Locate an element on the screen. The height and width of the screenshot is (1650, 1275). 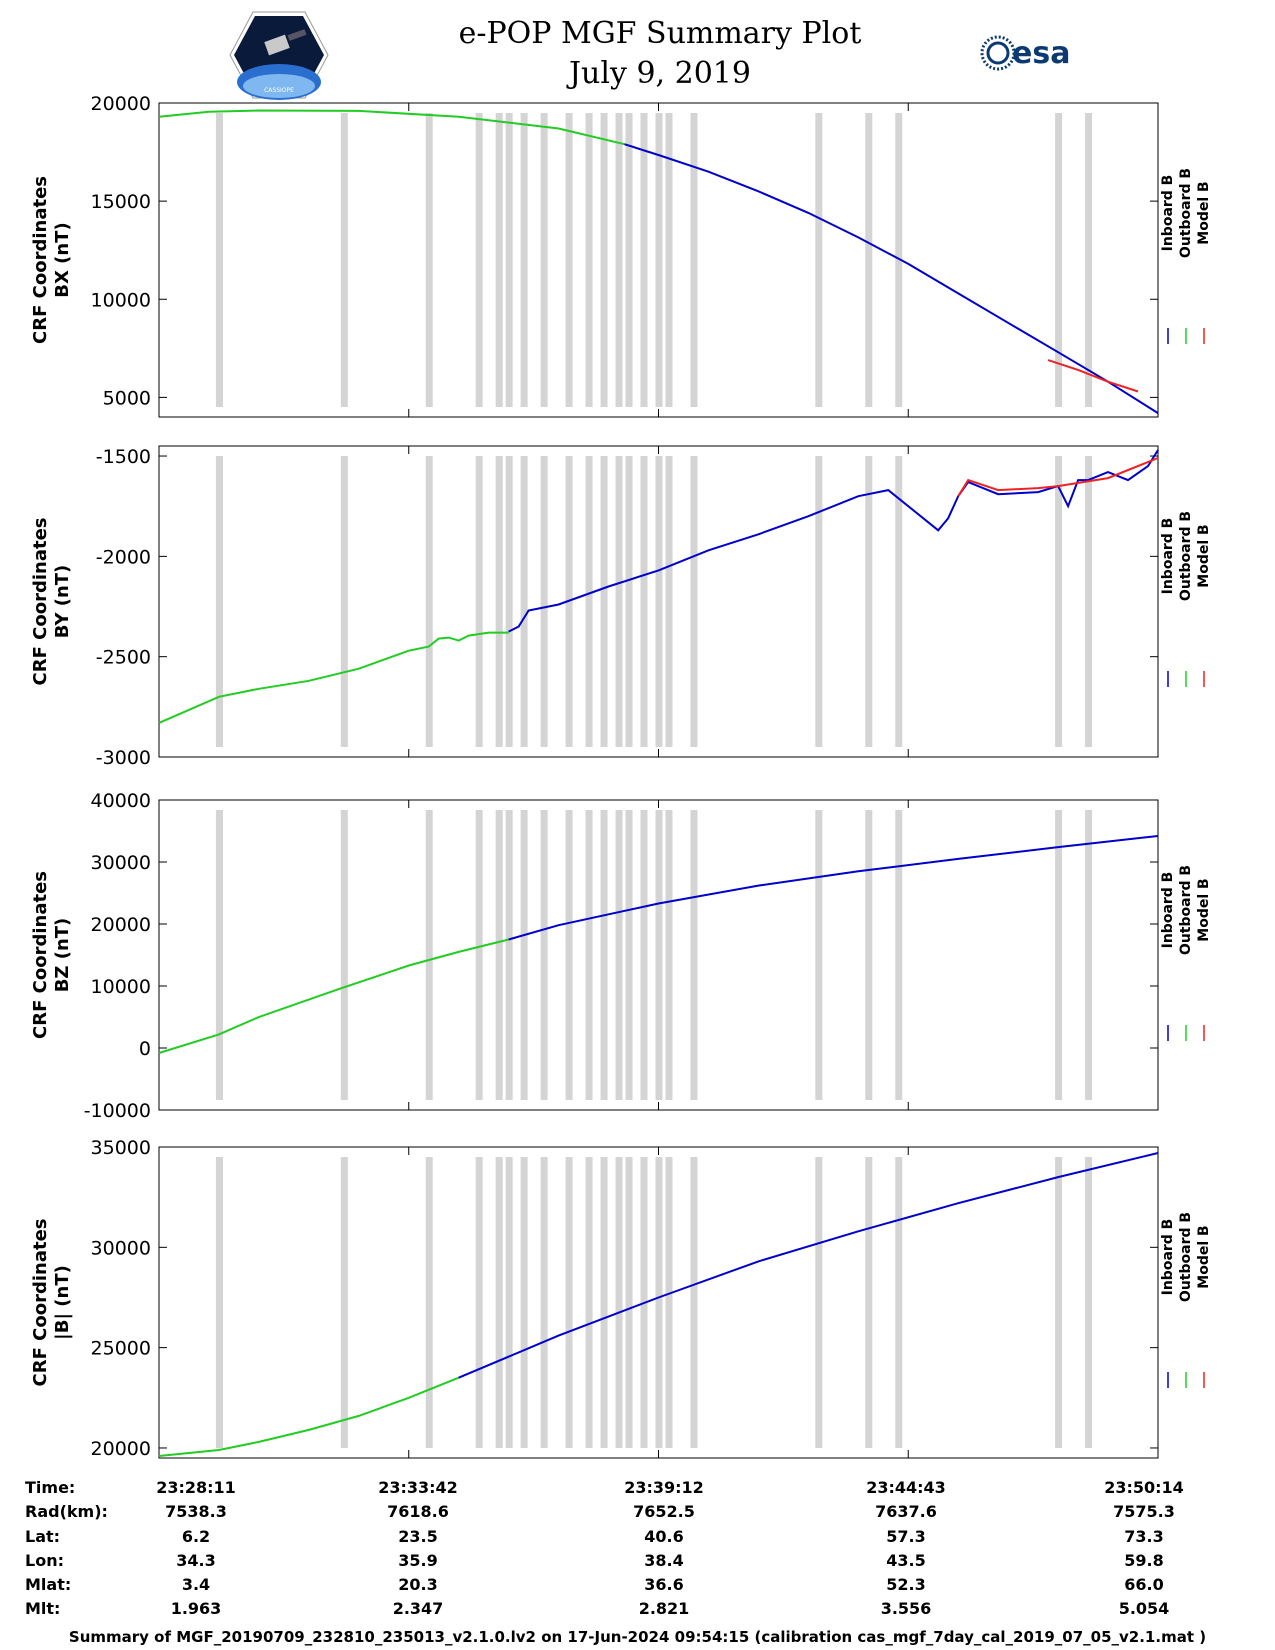
y-axis-label-line-2: |B| (nT) is located at coordinates (62, 1302).